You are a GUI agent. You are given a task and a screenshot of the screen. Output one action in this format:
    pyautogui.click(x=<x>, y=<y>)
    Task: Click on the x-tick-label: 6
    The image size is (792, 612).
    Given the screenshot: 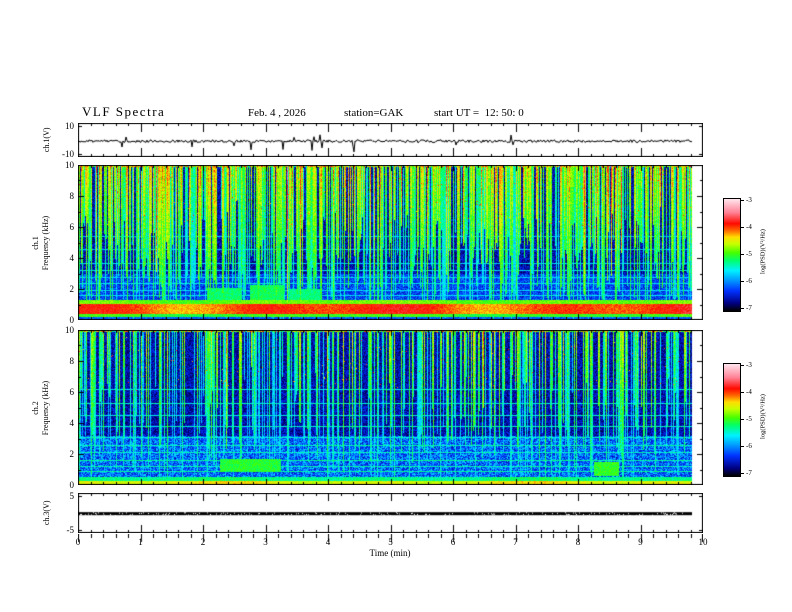 What is the action you would take?
    pyautogui.click(x=453, y=542)
    